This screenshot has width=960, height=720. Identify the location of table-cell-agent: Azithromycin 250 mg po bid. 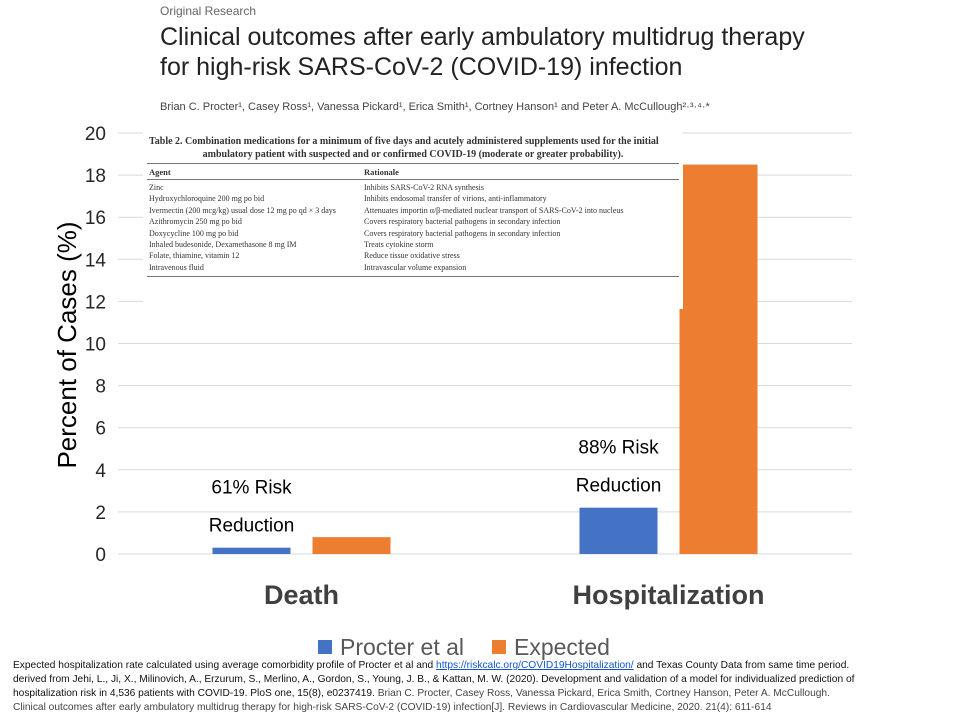
(195, 222).